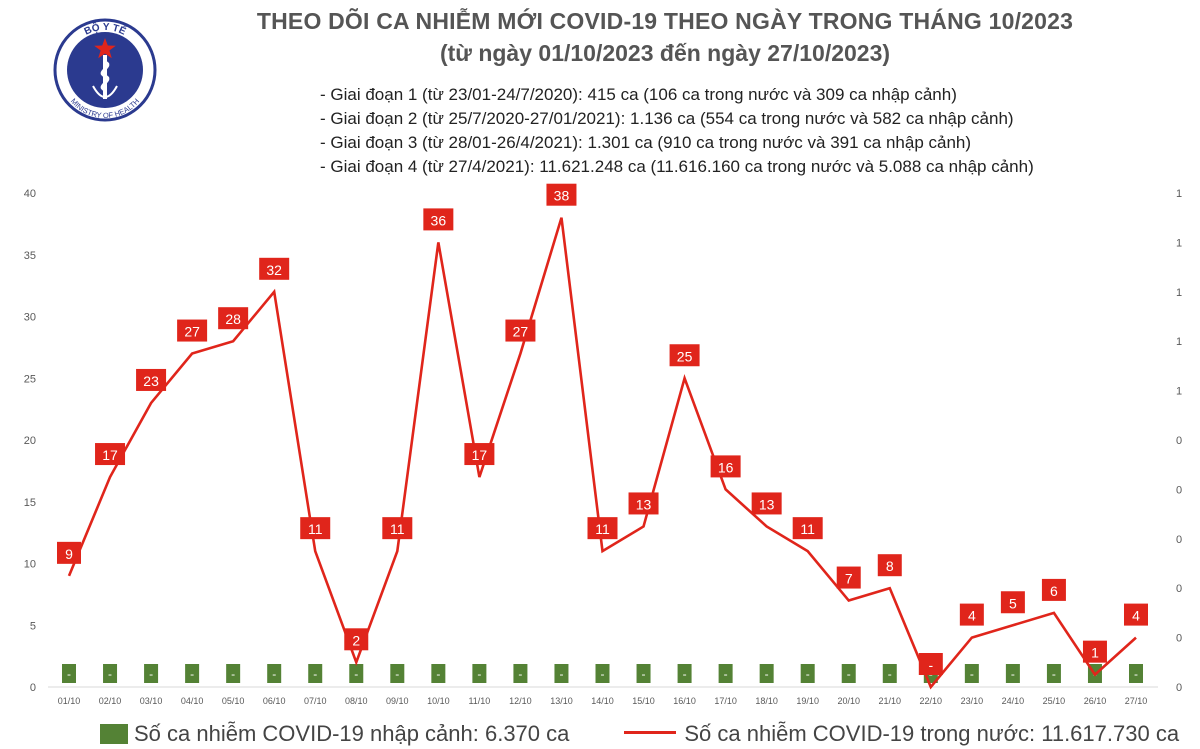 The width and height of the screenshot is (1200, 749). I want to click on x-tick-label: 22/10, so click(931, 701).